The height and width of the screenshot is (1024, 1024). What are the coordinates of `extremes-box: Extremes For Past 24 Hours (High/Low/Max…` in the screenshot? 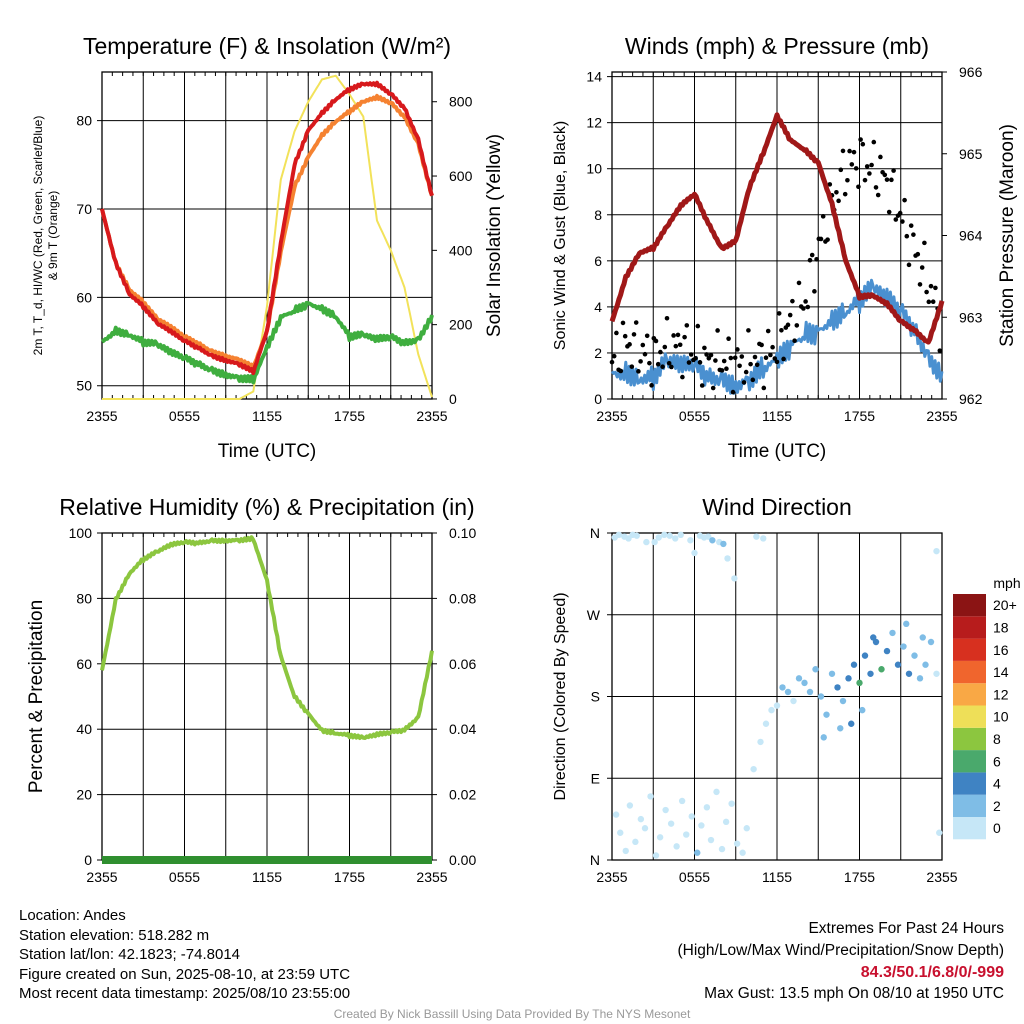 It's located at (841, 961).